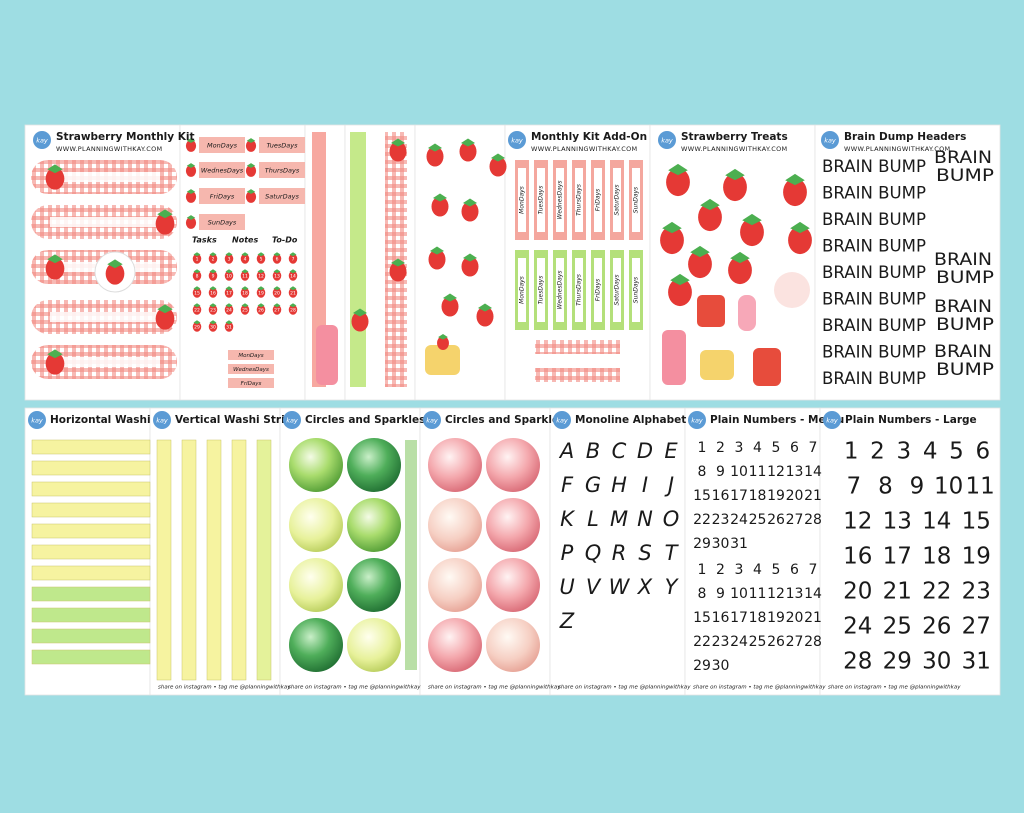  I want to click on alphabet-letter: Z, so click(567, 621).